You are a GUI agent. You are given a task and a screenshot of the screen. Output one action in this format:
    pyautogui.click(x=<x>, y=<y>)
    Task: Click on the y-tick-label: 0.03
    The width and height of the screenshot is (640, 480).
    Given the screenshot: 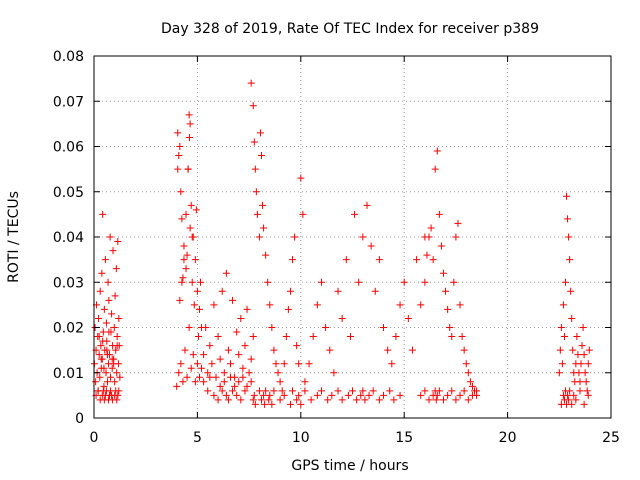 What is the action you would take?
    pyautogui.click(x=68, y=283)
    